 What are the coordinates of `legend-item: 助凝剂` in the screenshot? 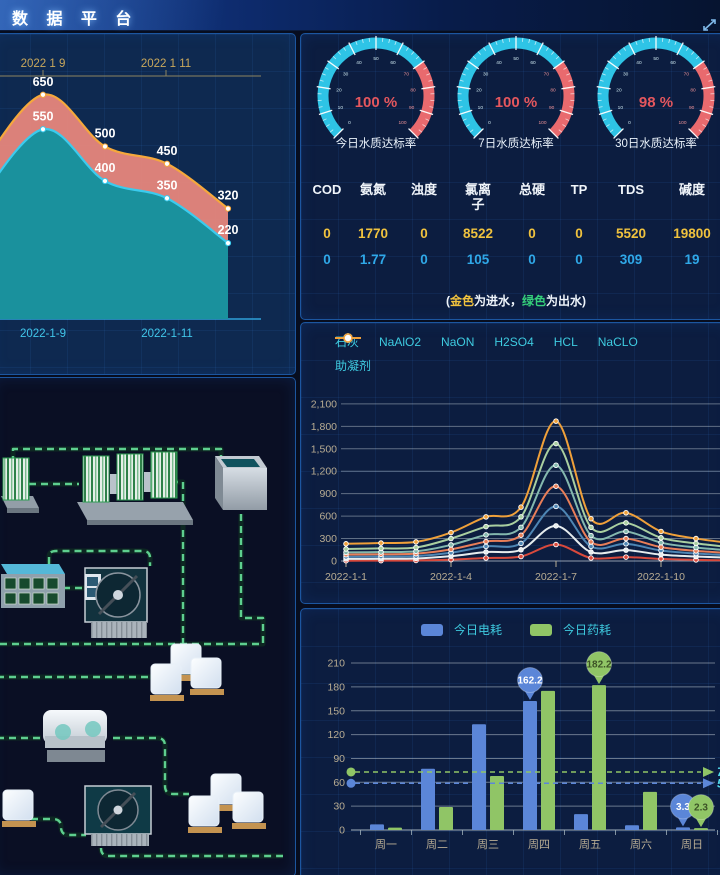 It's located at (353, 353).